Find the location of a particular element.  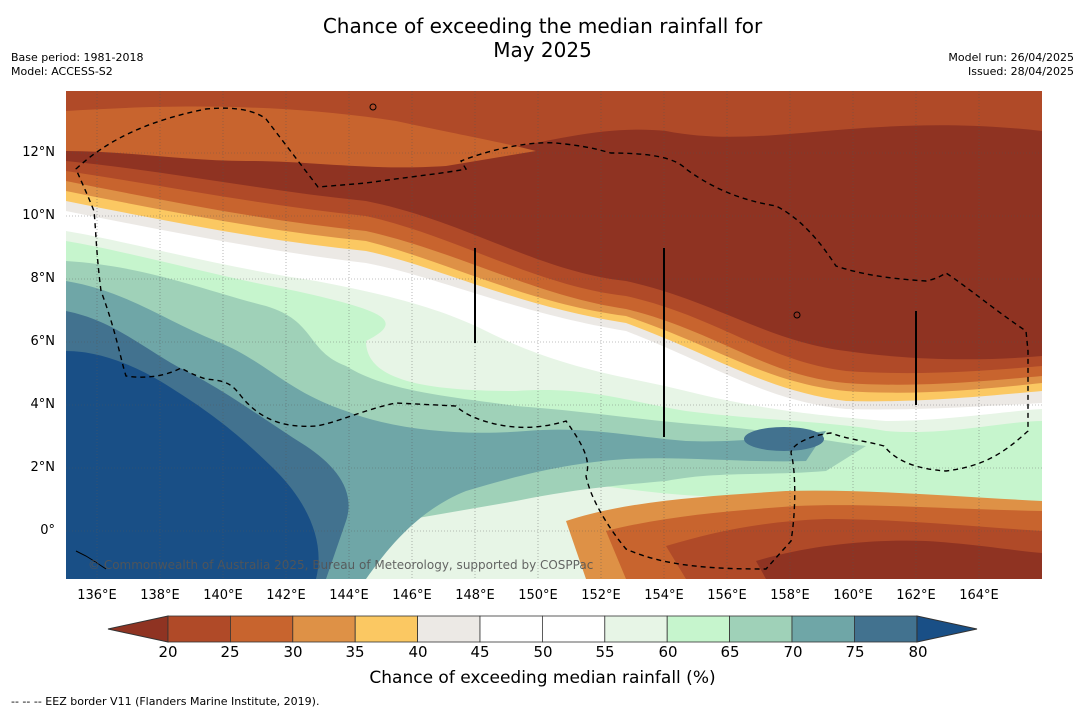

lon-label: 156°E is located at coordinates (727, 595).